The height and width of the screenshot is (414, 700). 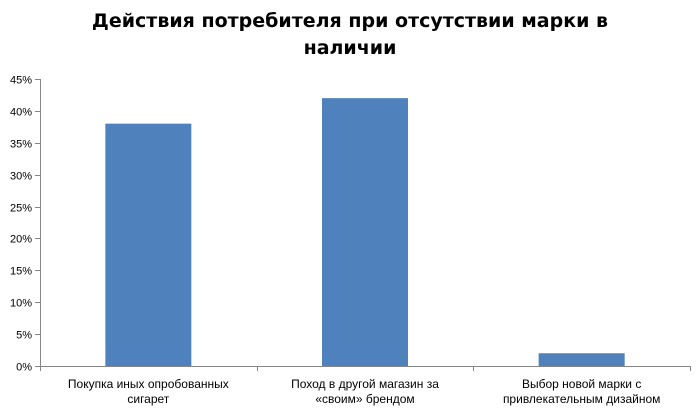 I want to click on y-axis-tick-labels: 0% 5% 10% 15% 20% 25% 30% 35% 40% 45%, so click(x=21, y=224).